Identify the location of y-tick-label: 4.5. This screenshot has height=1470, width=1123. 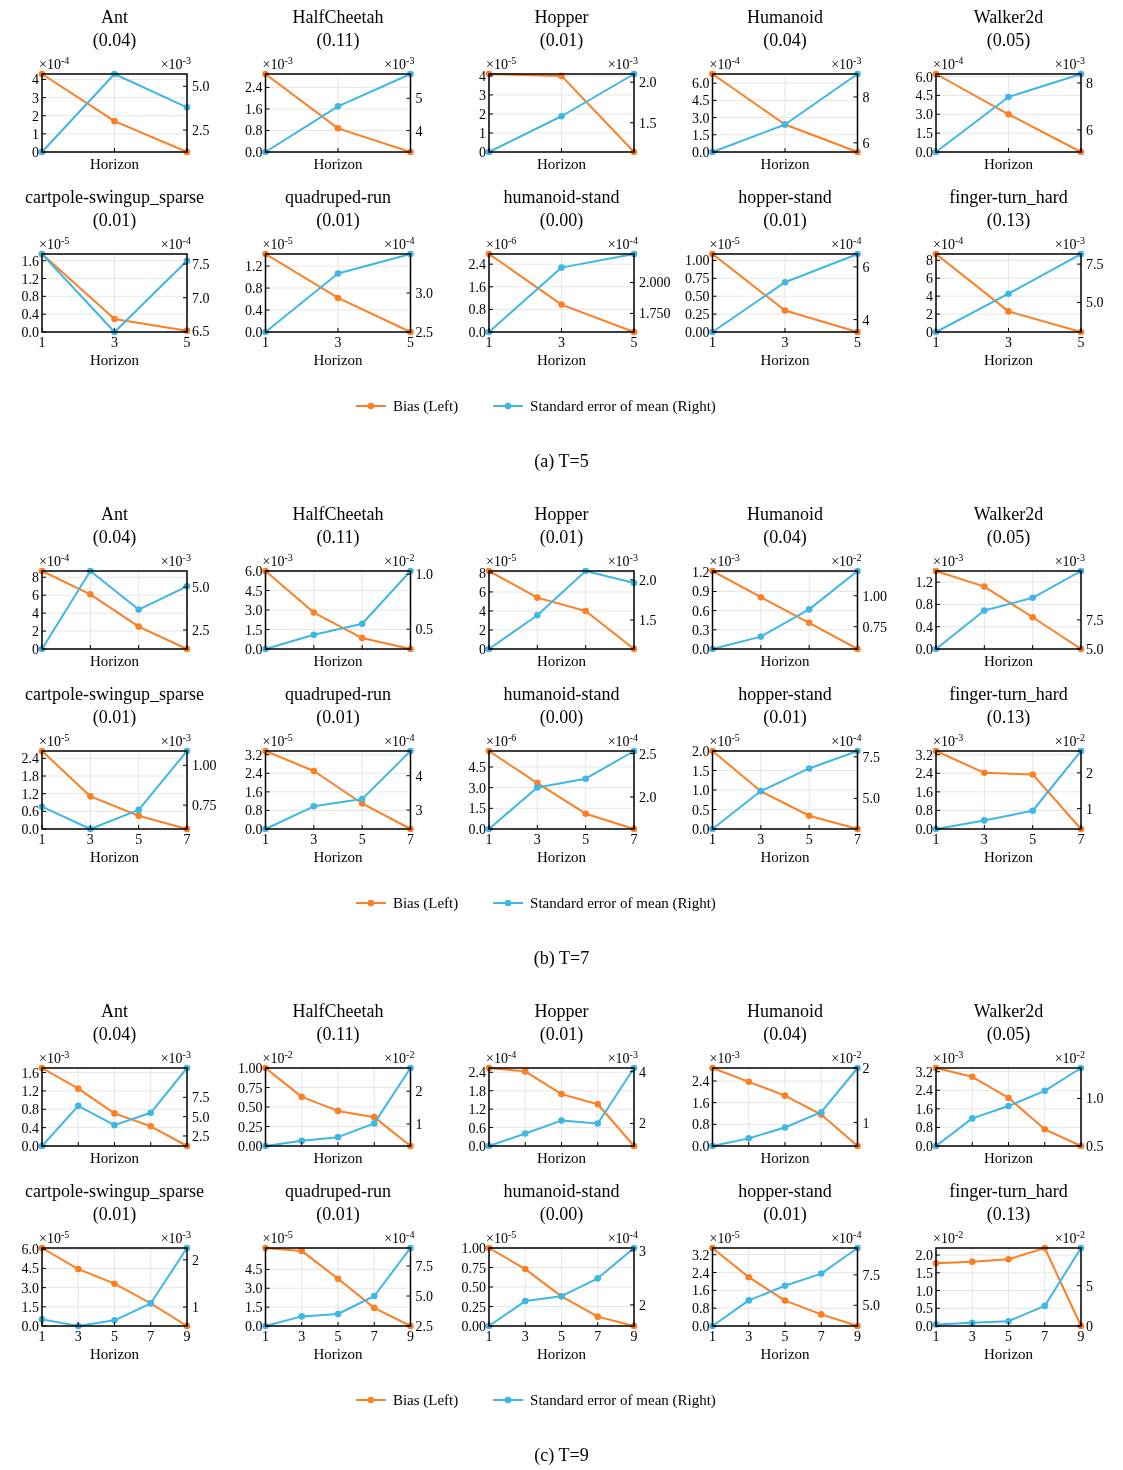
(924, 96).